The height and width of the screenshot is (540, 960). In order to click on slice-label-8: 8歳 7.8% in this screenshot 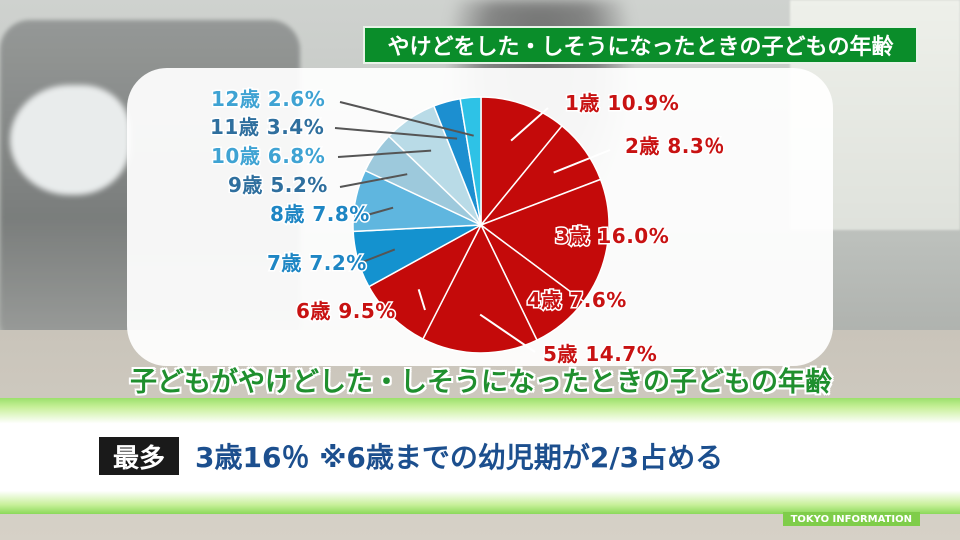, I will do `click(320, 214)`.